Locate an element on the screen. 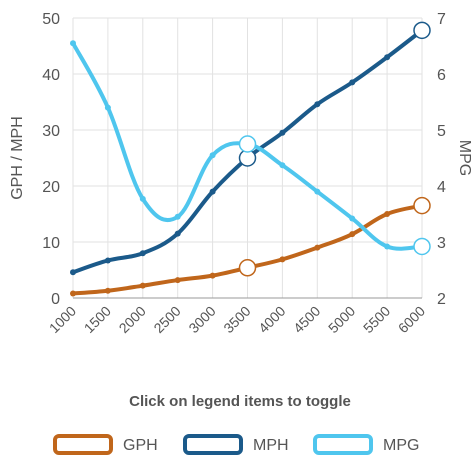  x-tick-label: 2500 is located at coordinates (166, 319).